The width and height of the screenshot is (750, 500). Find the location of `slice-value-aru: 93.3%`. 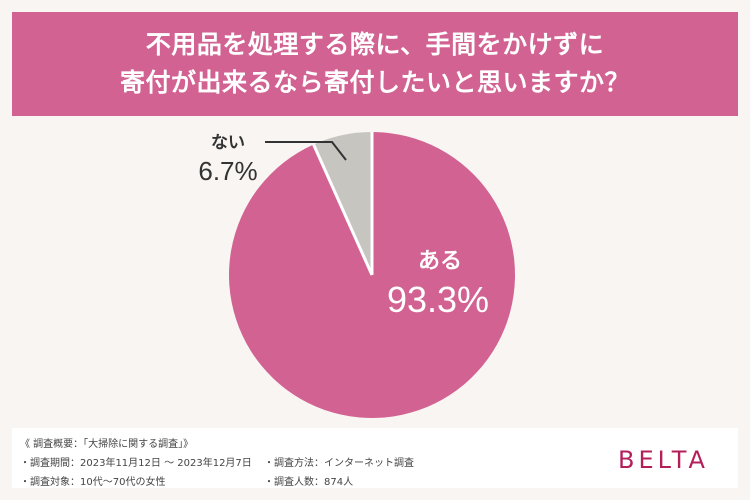

slice-value-aru: 93.3% is located at coordinates (438, 299).